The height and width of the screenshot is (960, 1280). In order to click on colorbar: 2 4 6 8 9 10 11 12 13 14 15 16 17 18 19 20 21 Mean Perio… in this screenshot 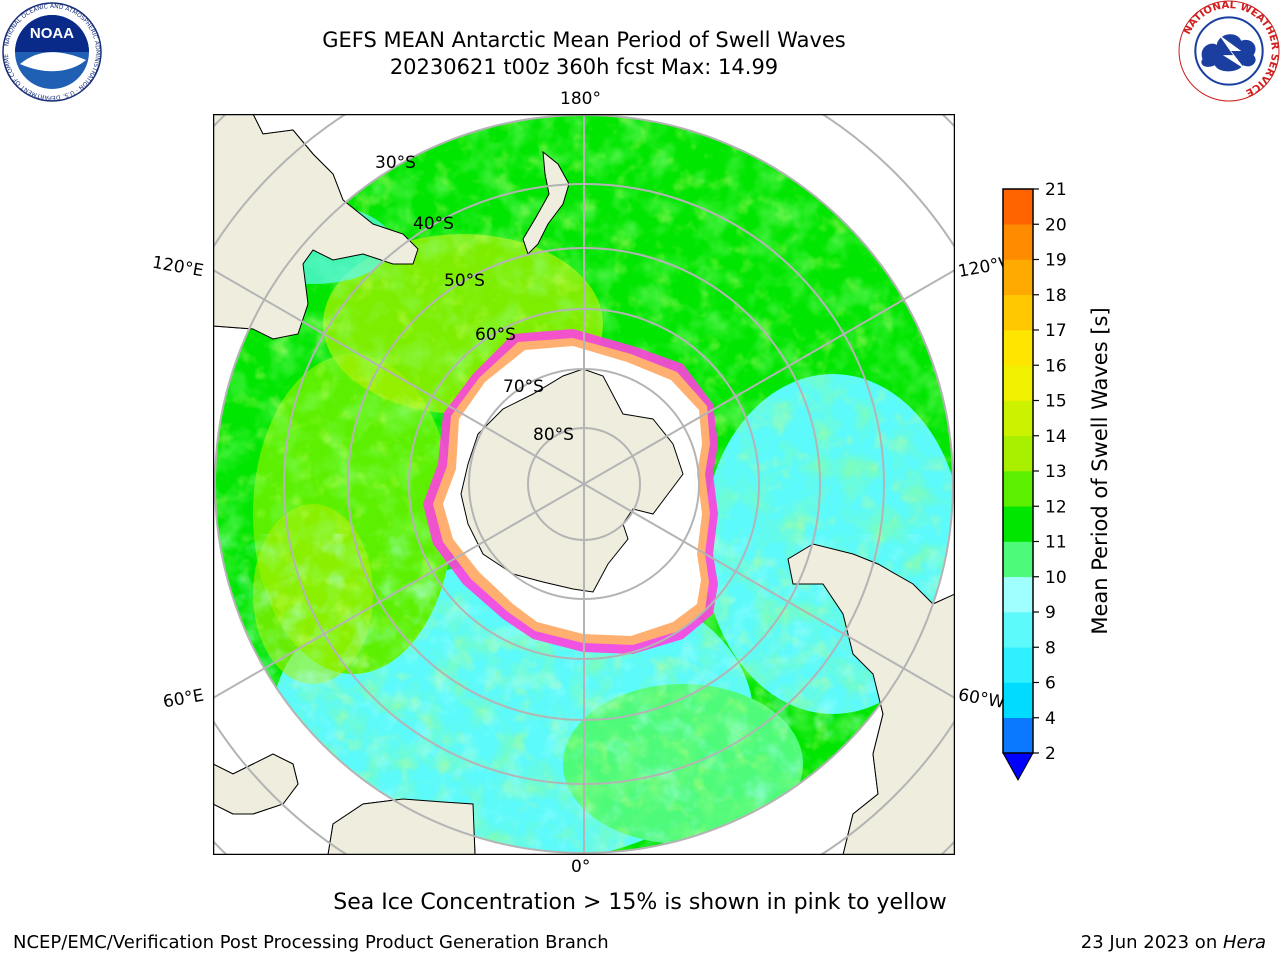, I will do `click(1057, 481)`.